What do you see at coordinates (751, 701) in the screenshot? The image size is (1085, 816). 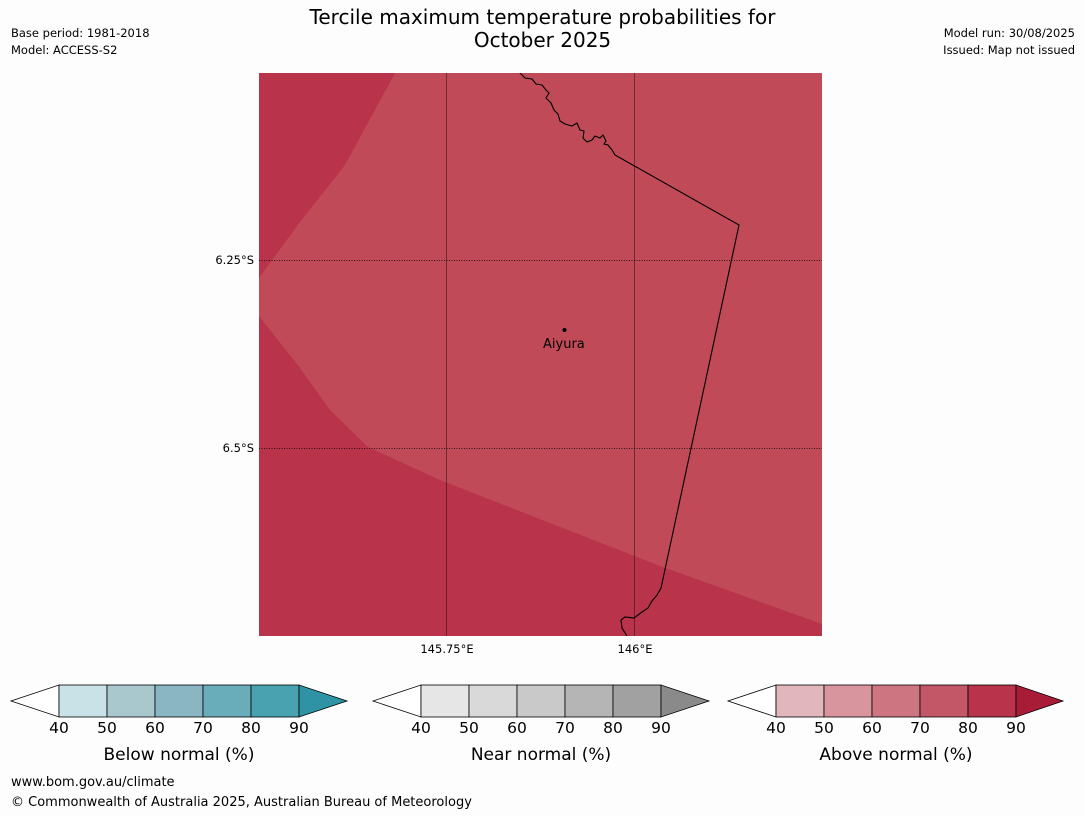 I see `colorbar-above-low-arrow` at bounding box center [751, 701].